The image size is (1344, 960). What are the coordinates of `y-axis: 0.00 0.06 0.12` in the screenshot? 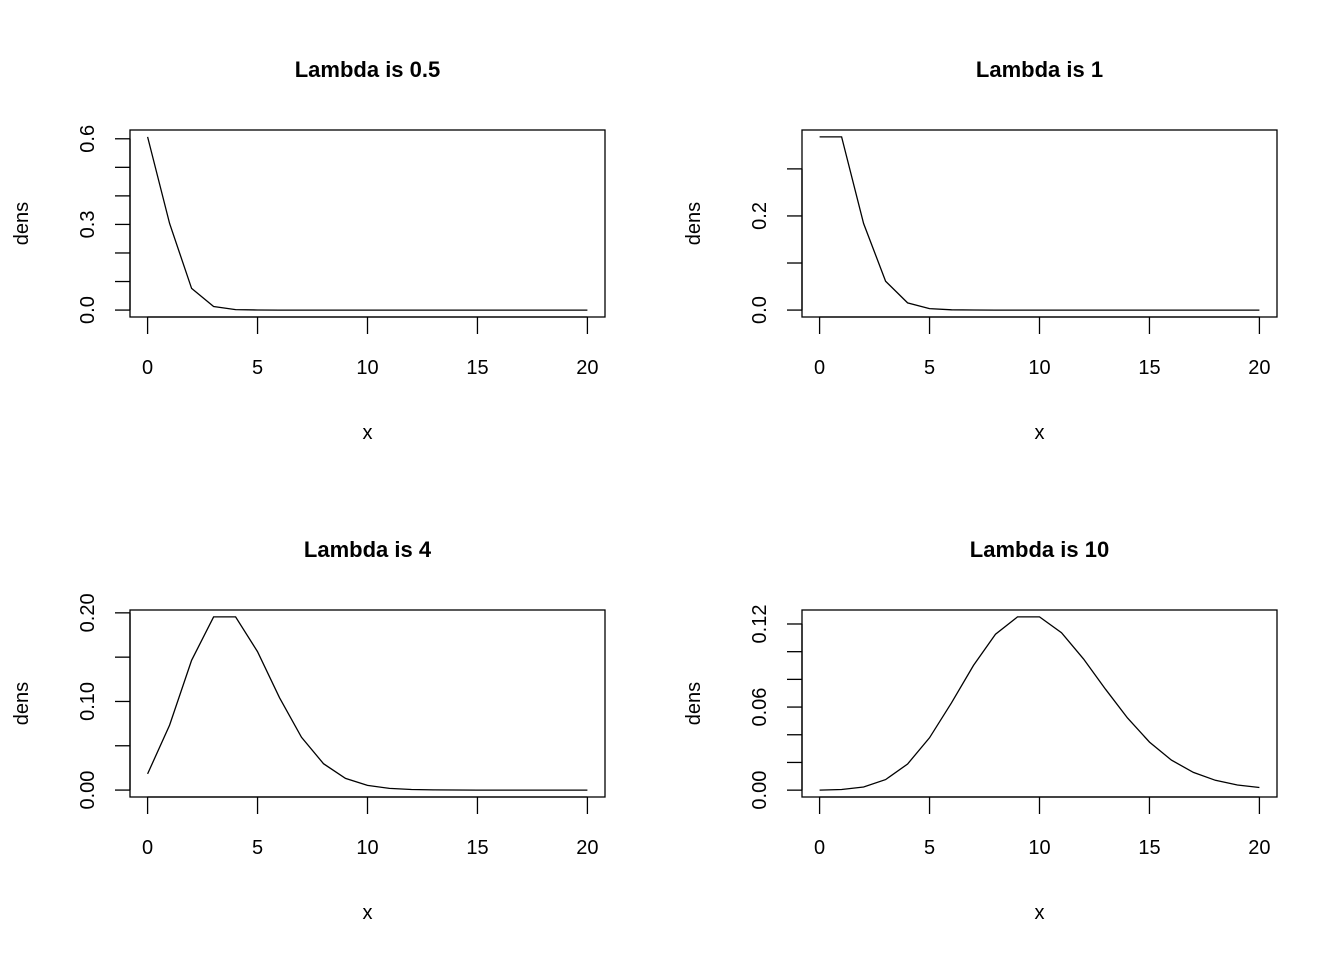 It's located at (776, 707).